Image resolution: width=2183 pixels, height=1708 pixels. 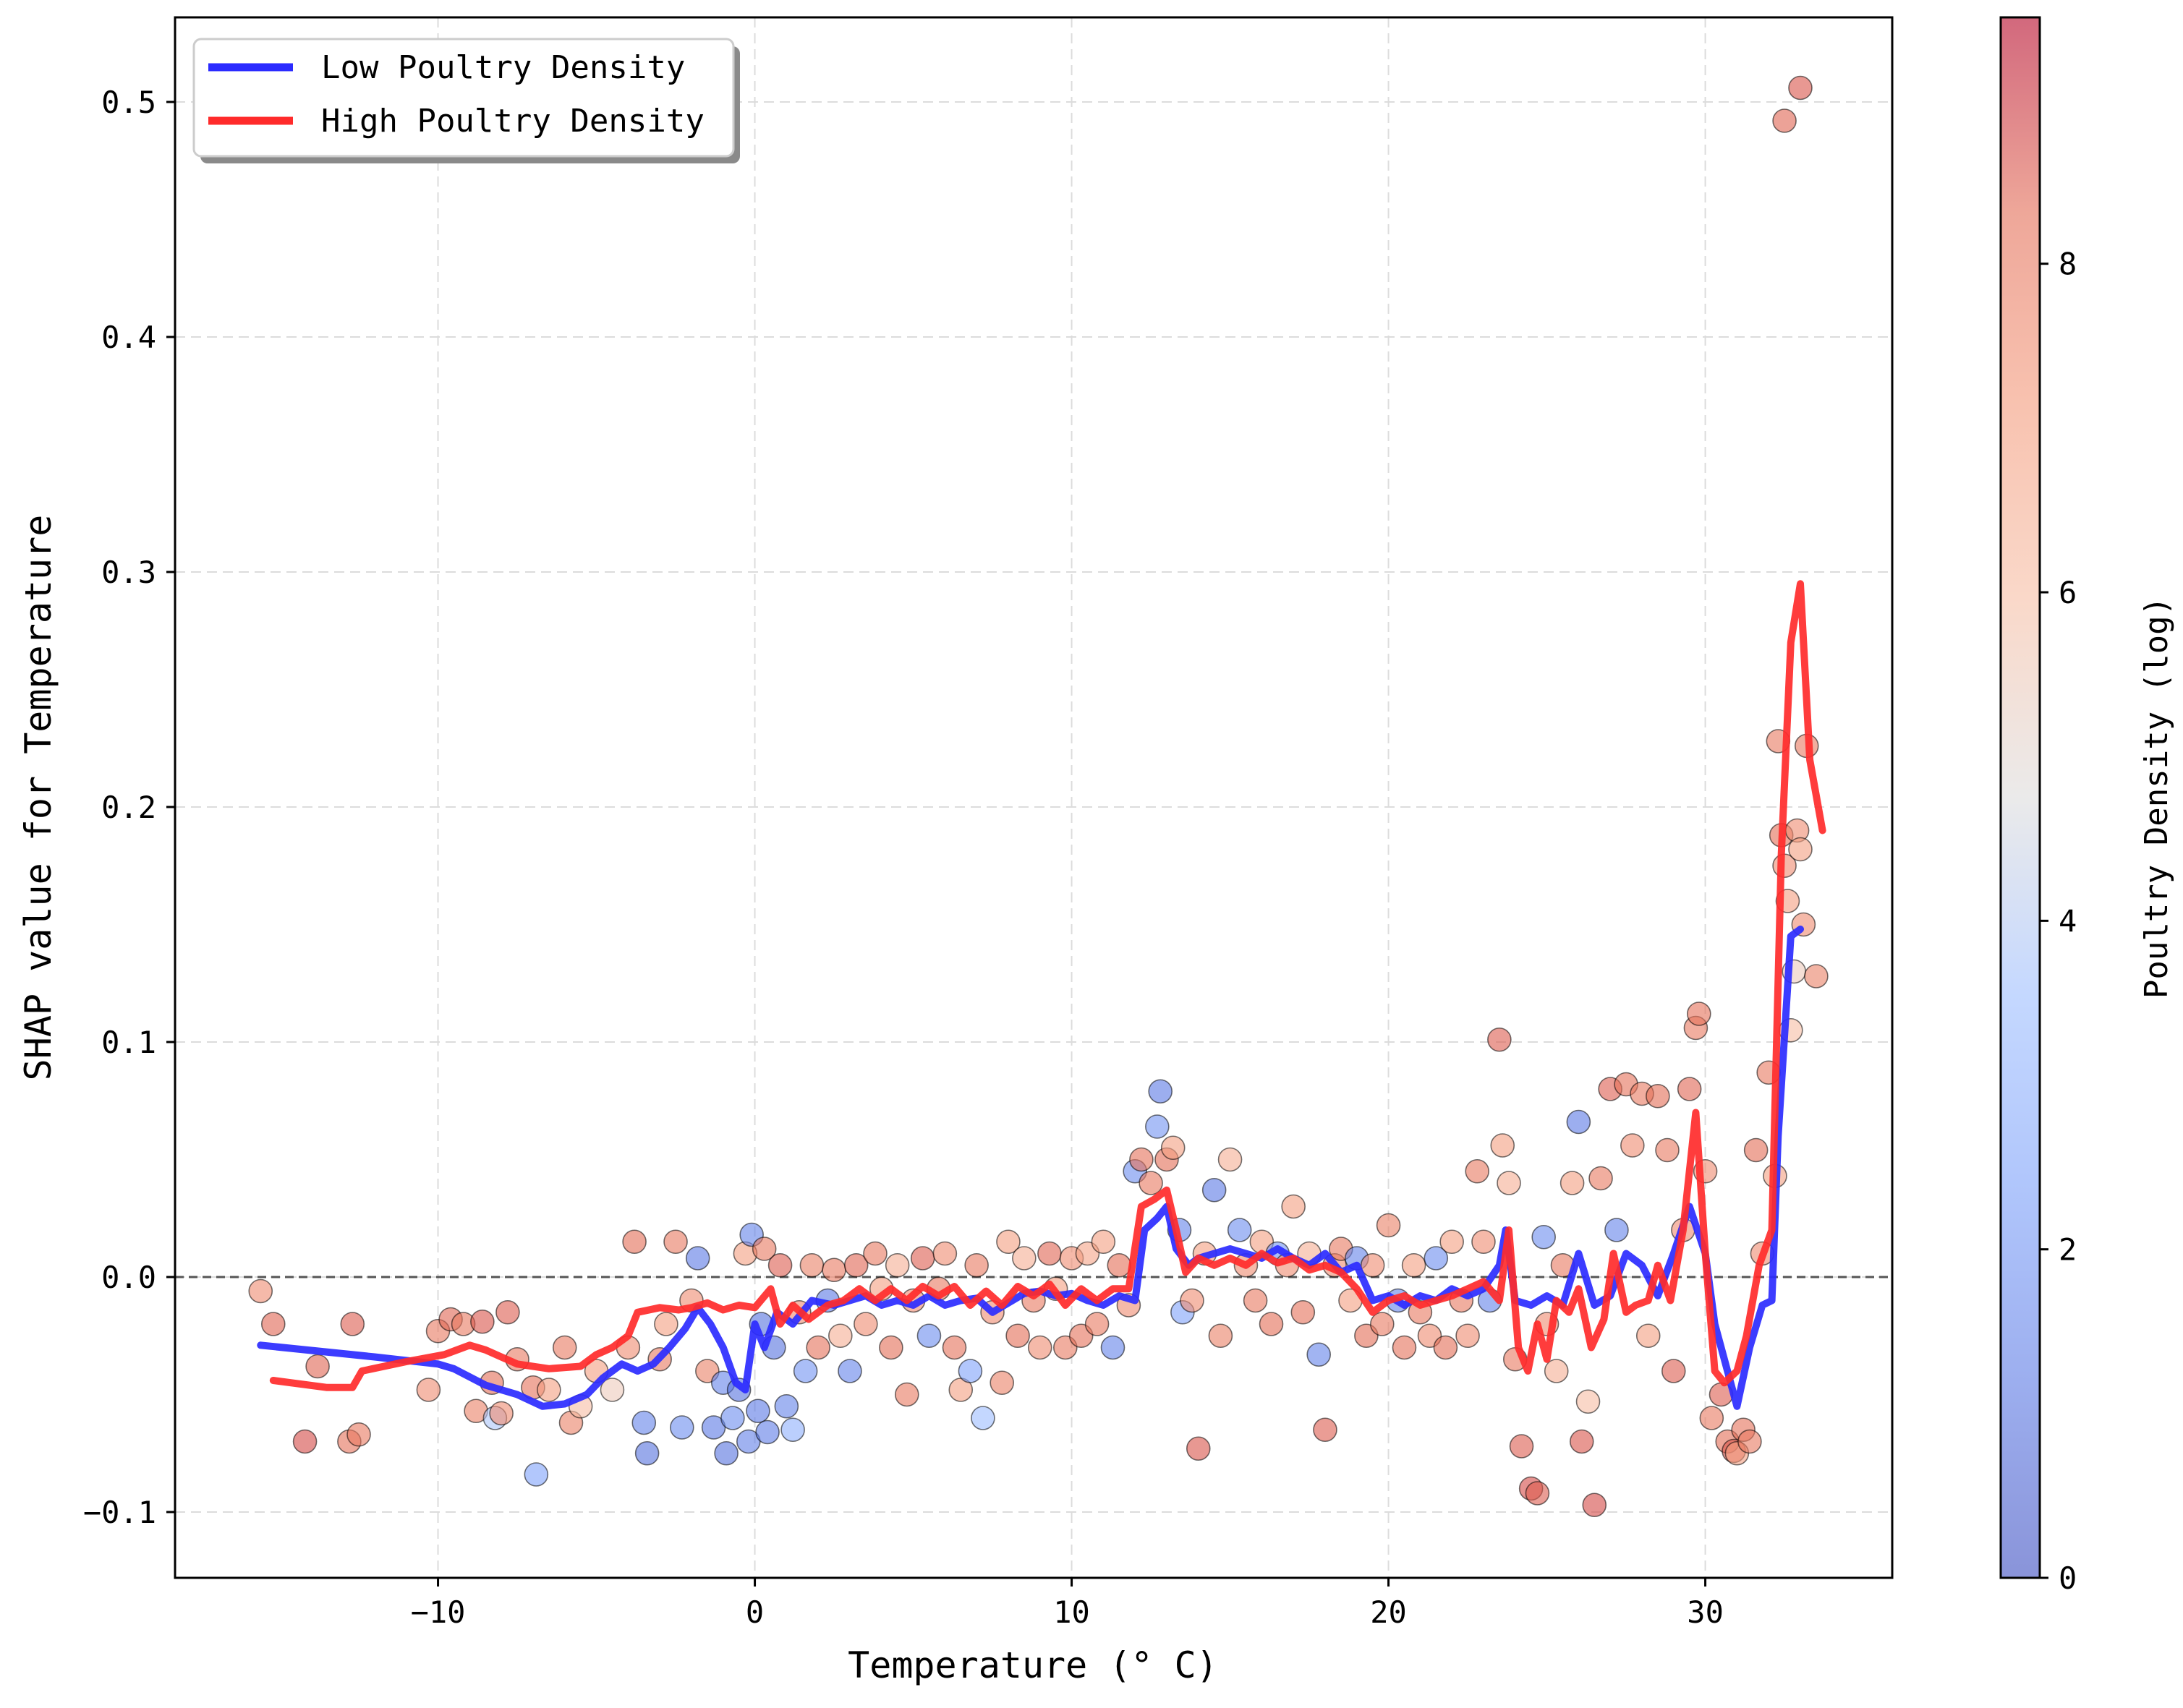 I want to click on x-axis-ticks: −10 0 10 20 30, so click(x=1067, y=1604).